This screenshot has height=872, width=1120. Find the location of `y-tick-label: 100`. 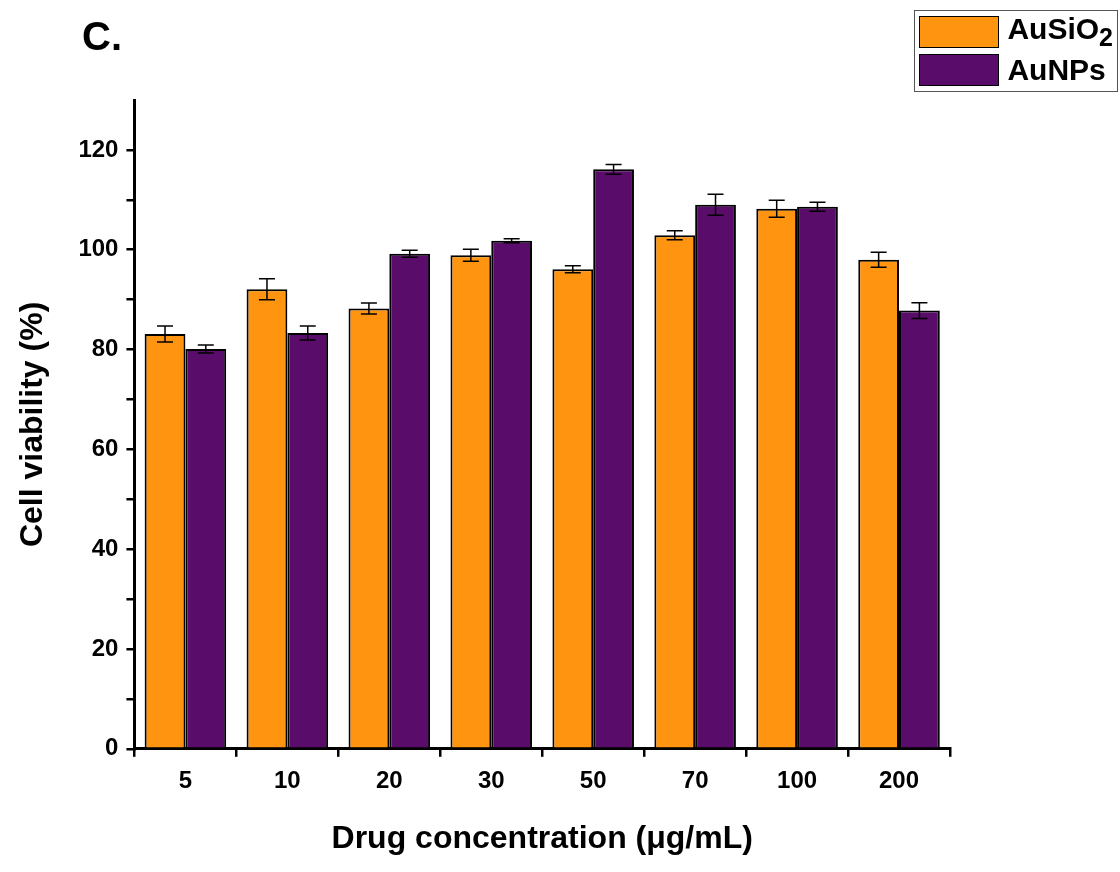

y-tick-label: 100 is located at coordinates (98, 248).